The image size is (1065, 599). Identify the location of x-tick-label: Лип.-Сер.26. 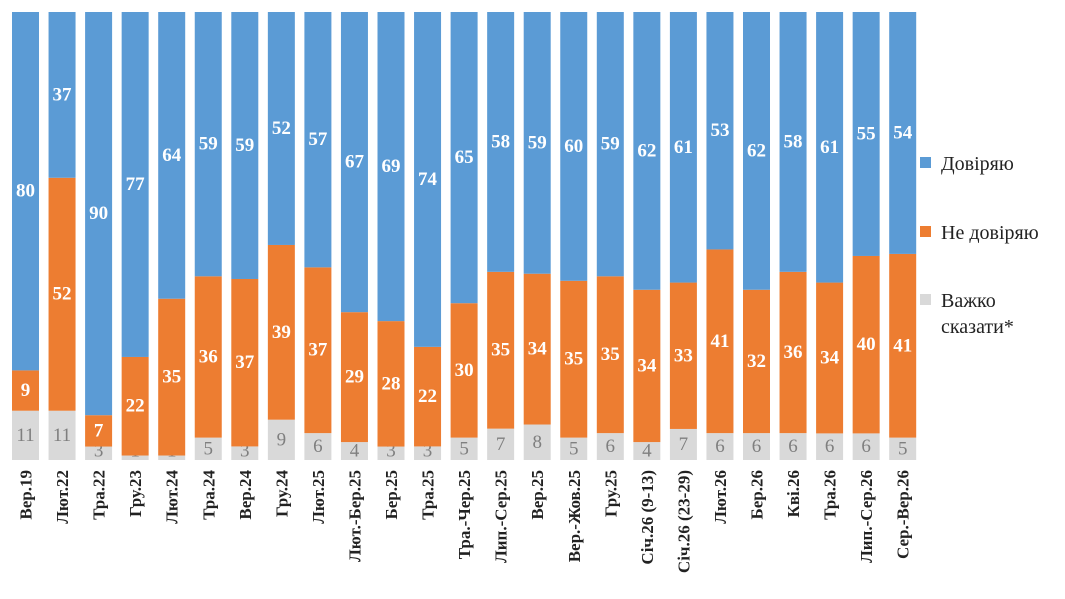
(866, 516).